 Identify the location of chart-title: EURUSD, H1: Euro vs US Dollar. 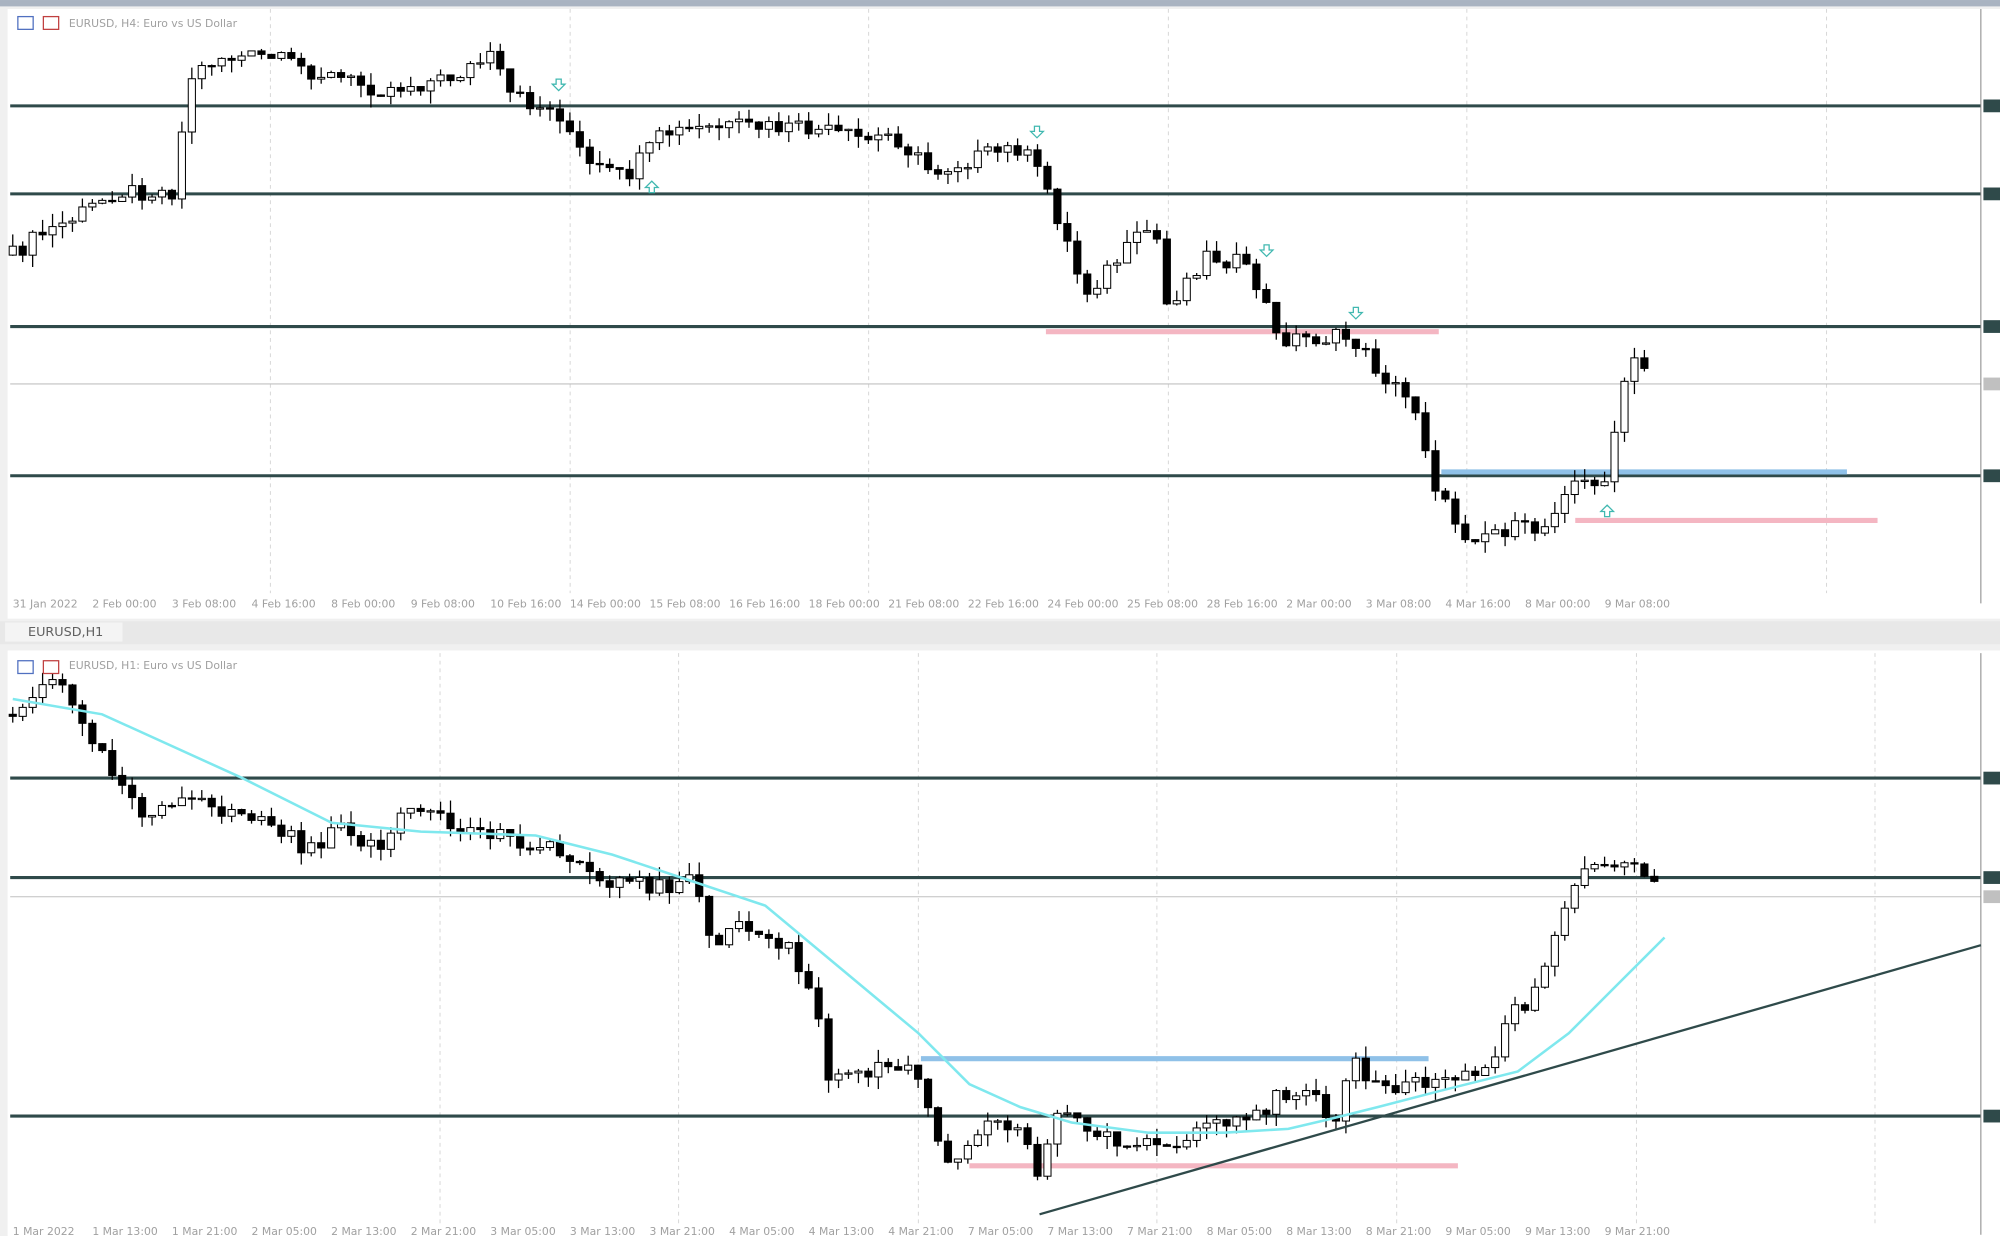
(153, 665).